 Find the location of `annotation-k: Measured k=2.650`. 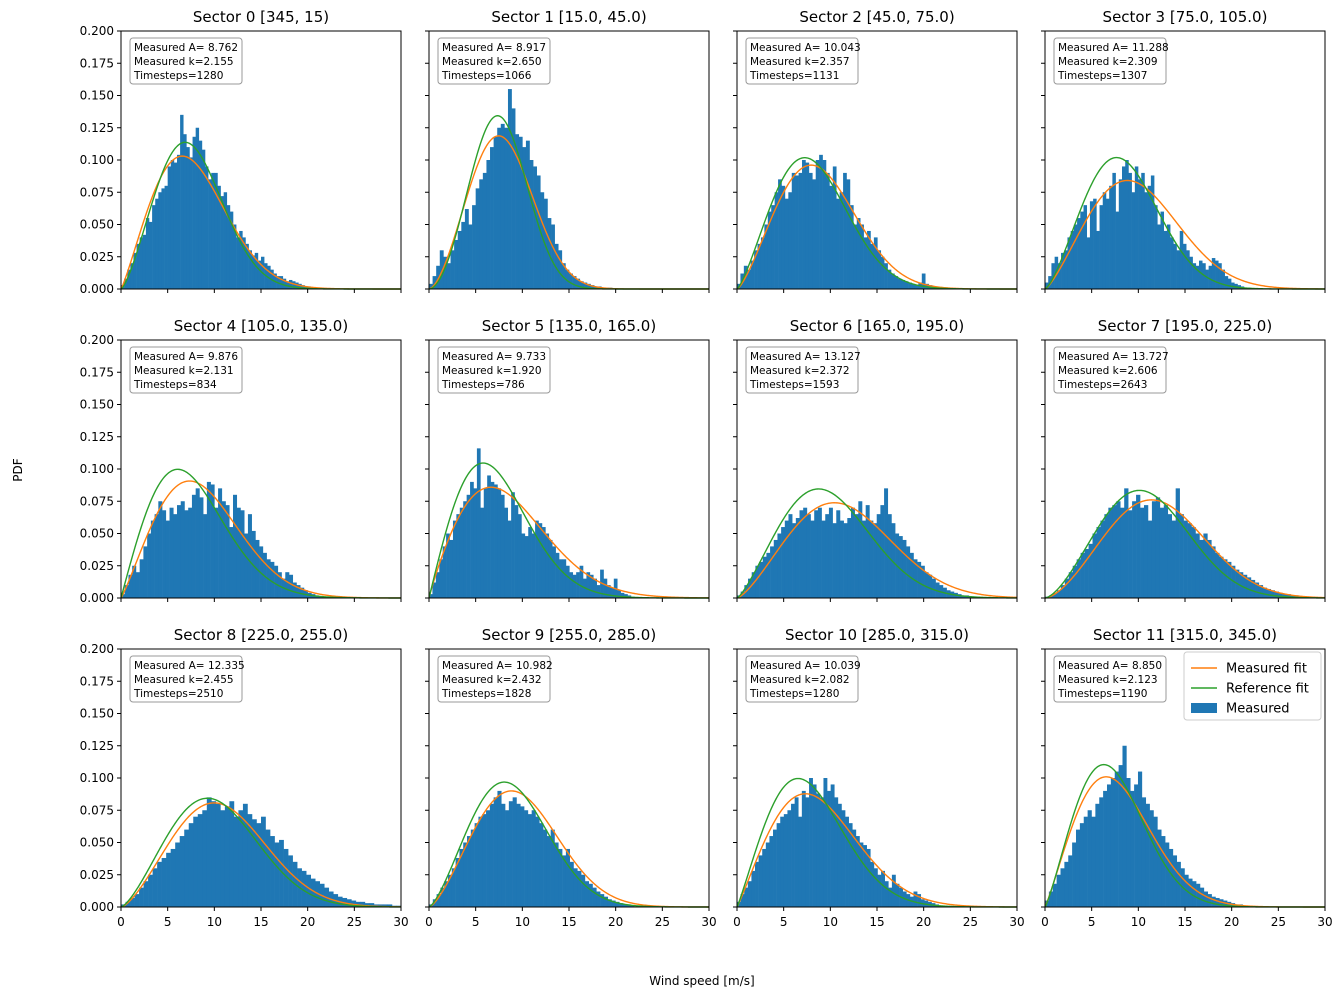

annotation-k: Measured k=2.650 is located at coordinates (492, 62).